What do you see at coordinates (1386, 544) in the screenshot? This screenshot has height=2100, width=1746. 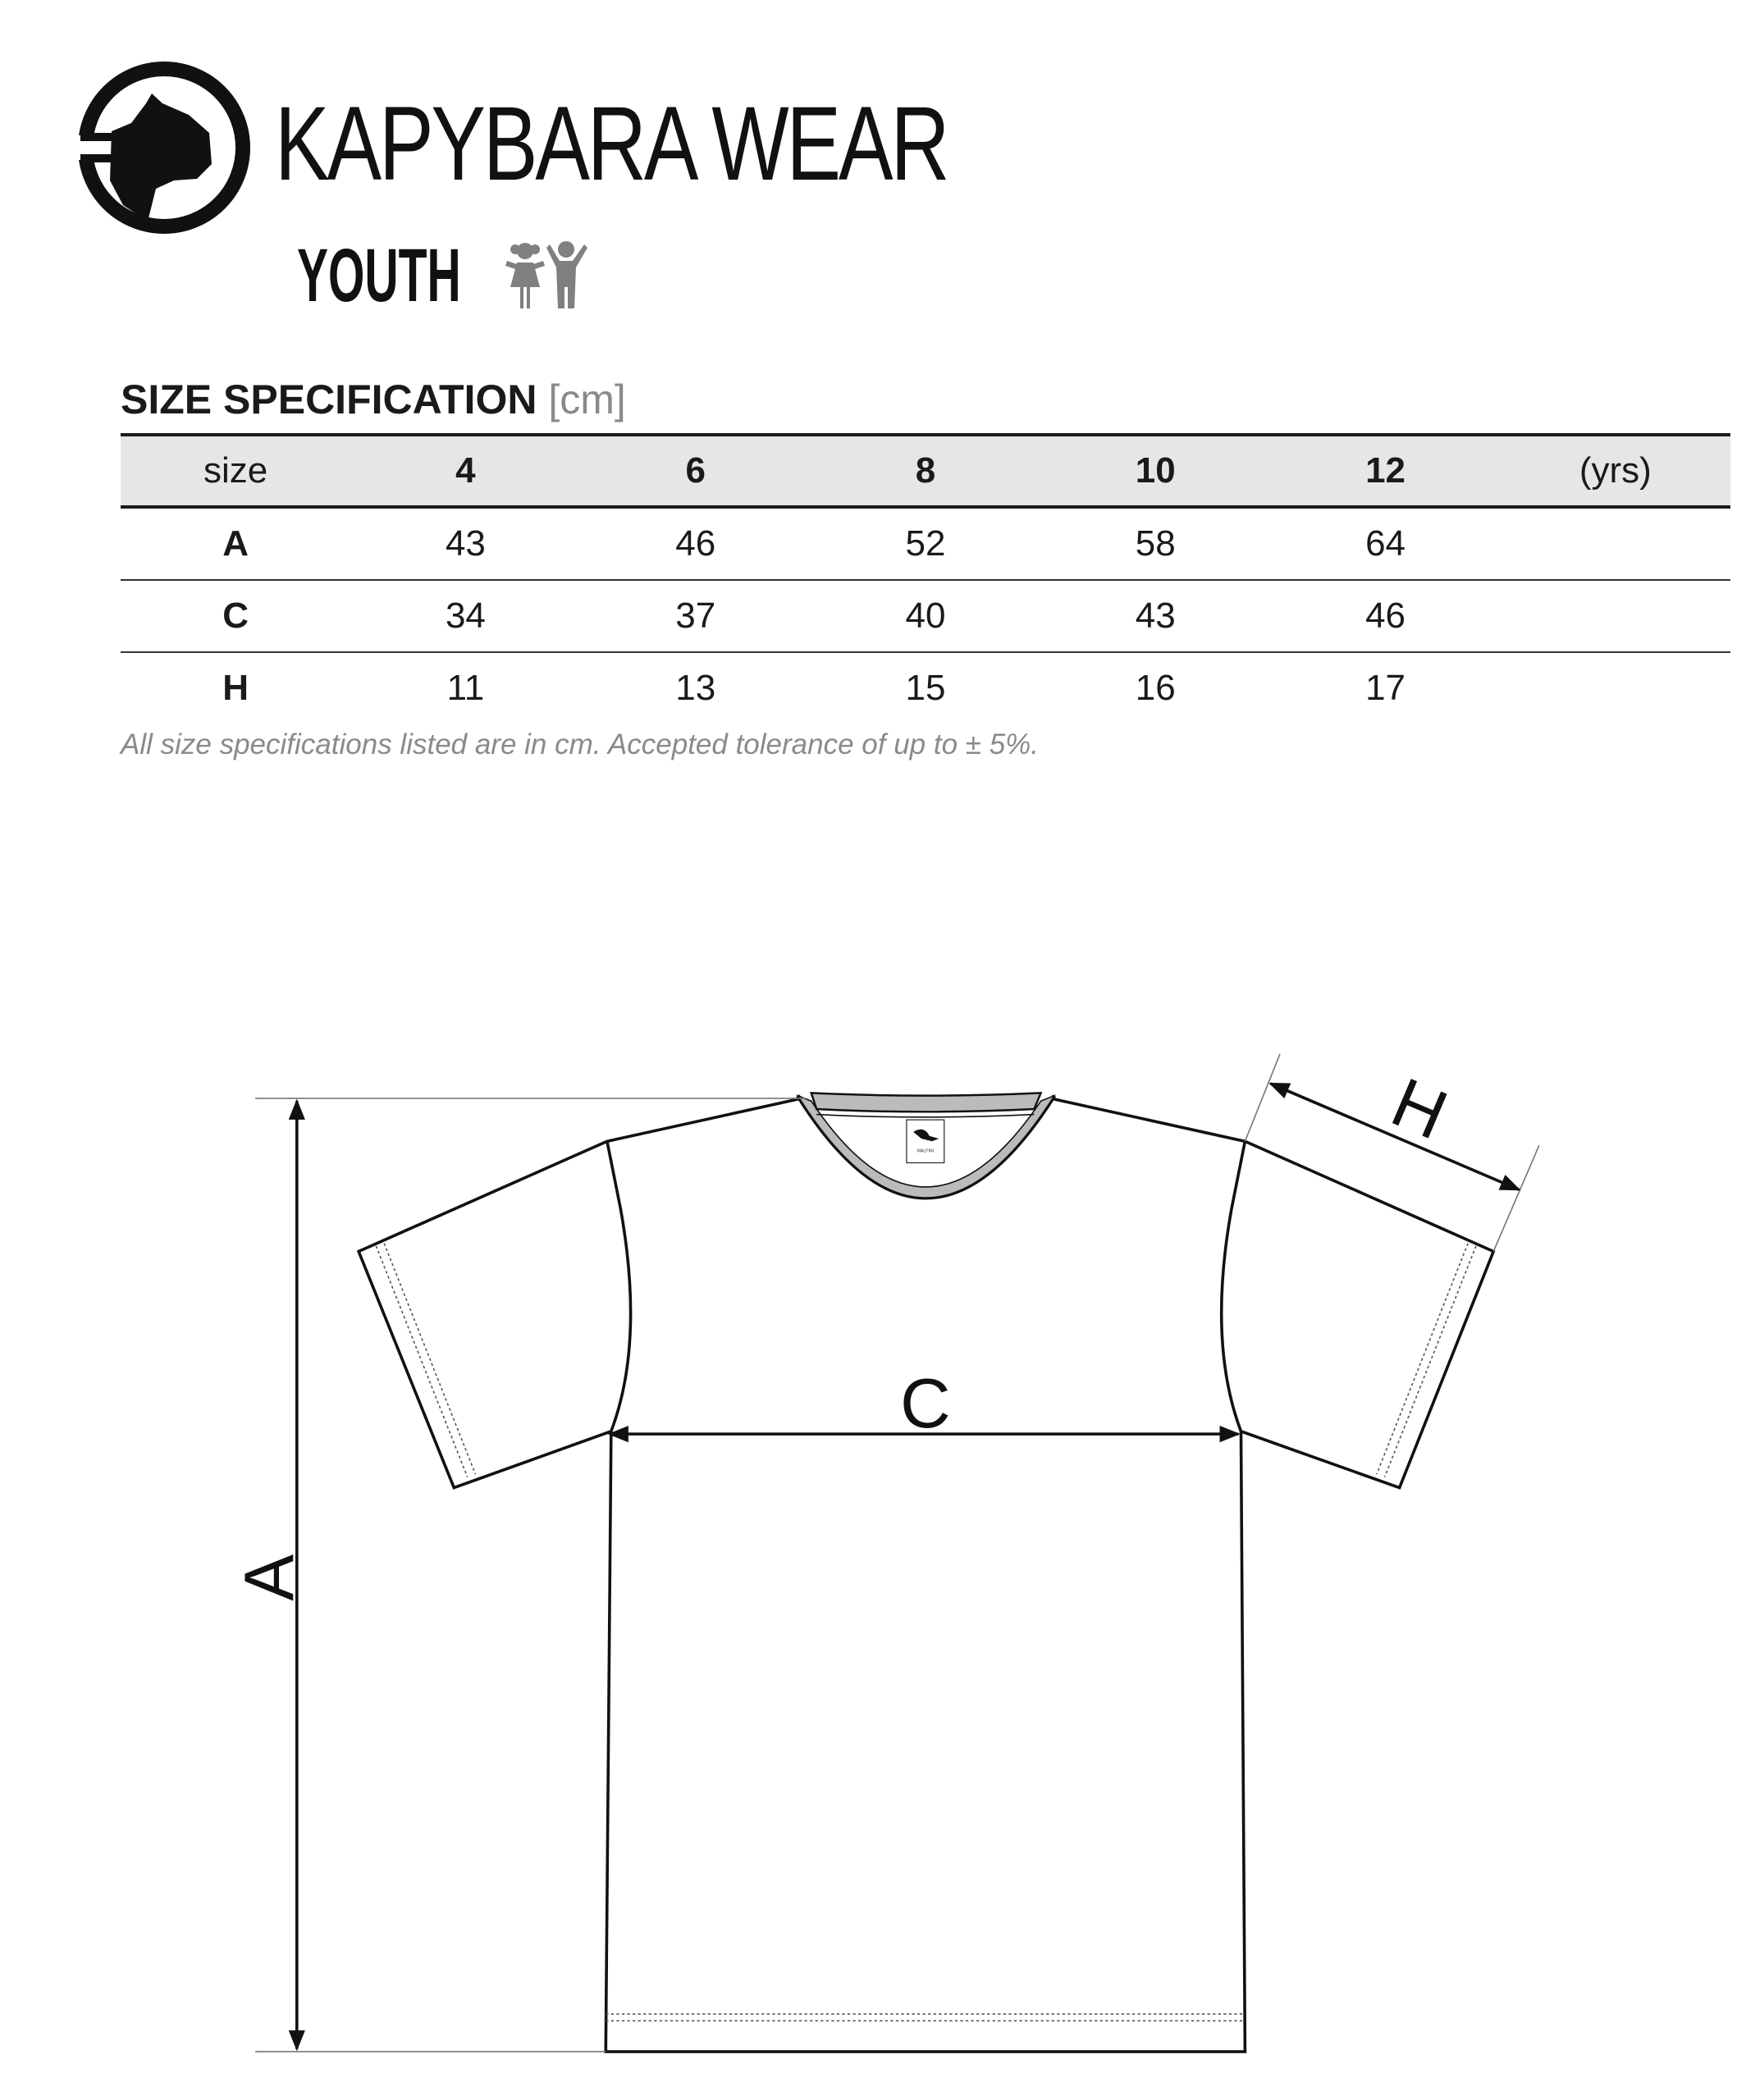 I see `cell: 64` at bounding box center [1386, 544].